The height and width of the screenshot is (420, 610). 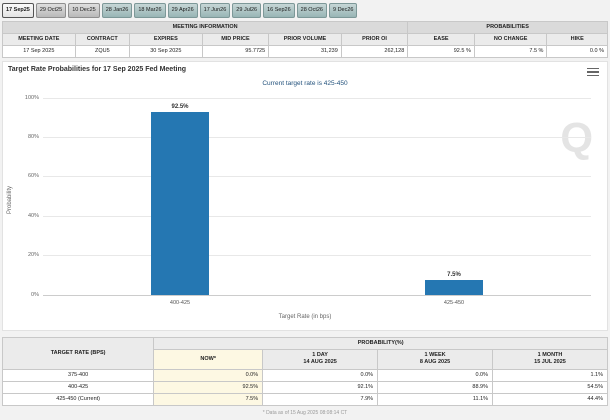 I want to click on target-rate-cell: 400-425, so click(x=78, y=387).